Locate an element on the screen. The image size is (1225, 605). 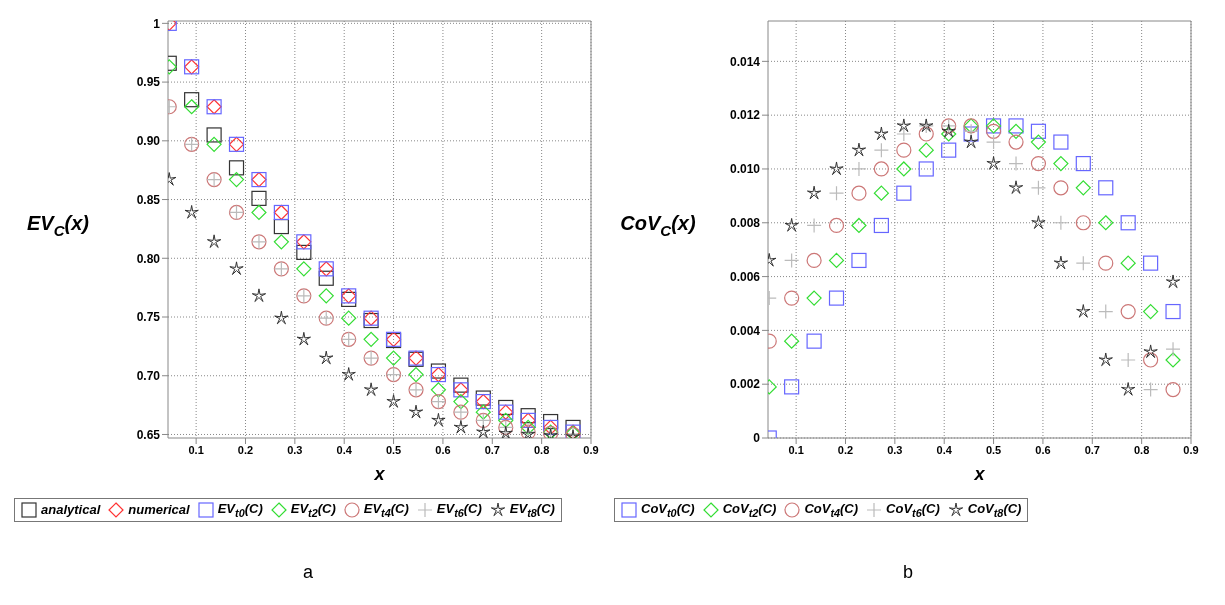
legend-label: CoV$_{t0}$(C) is located at coordinates (668, 510).